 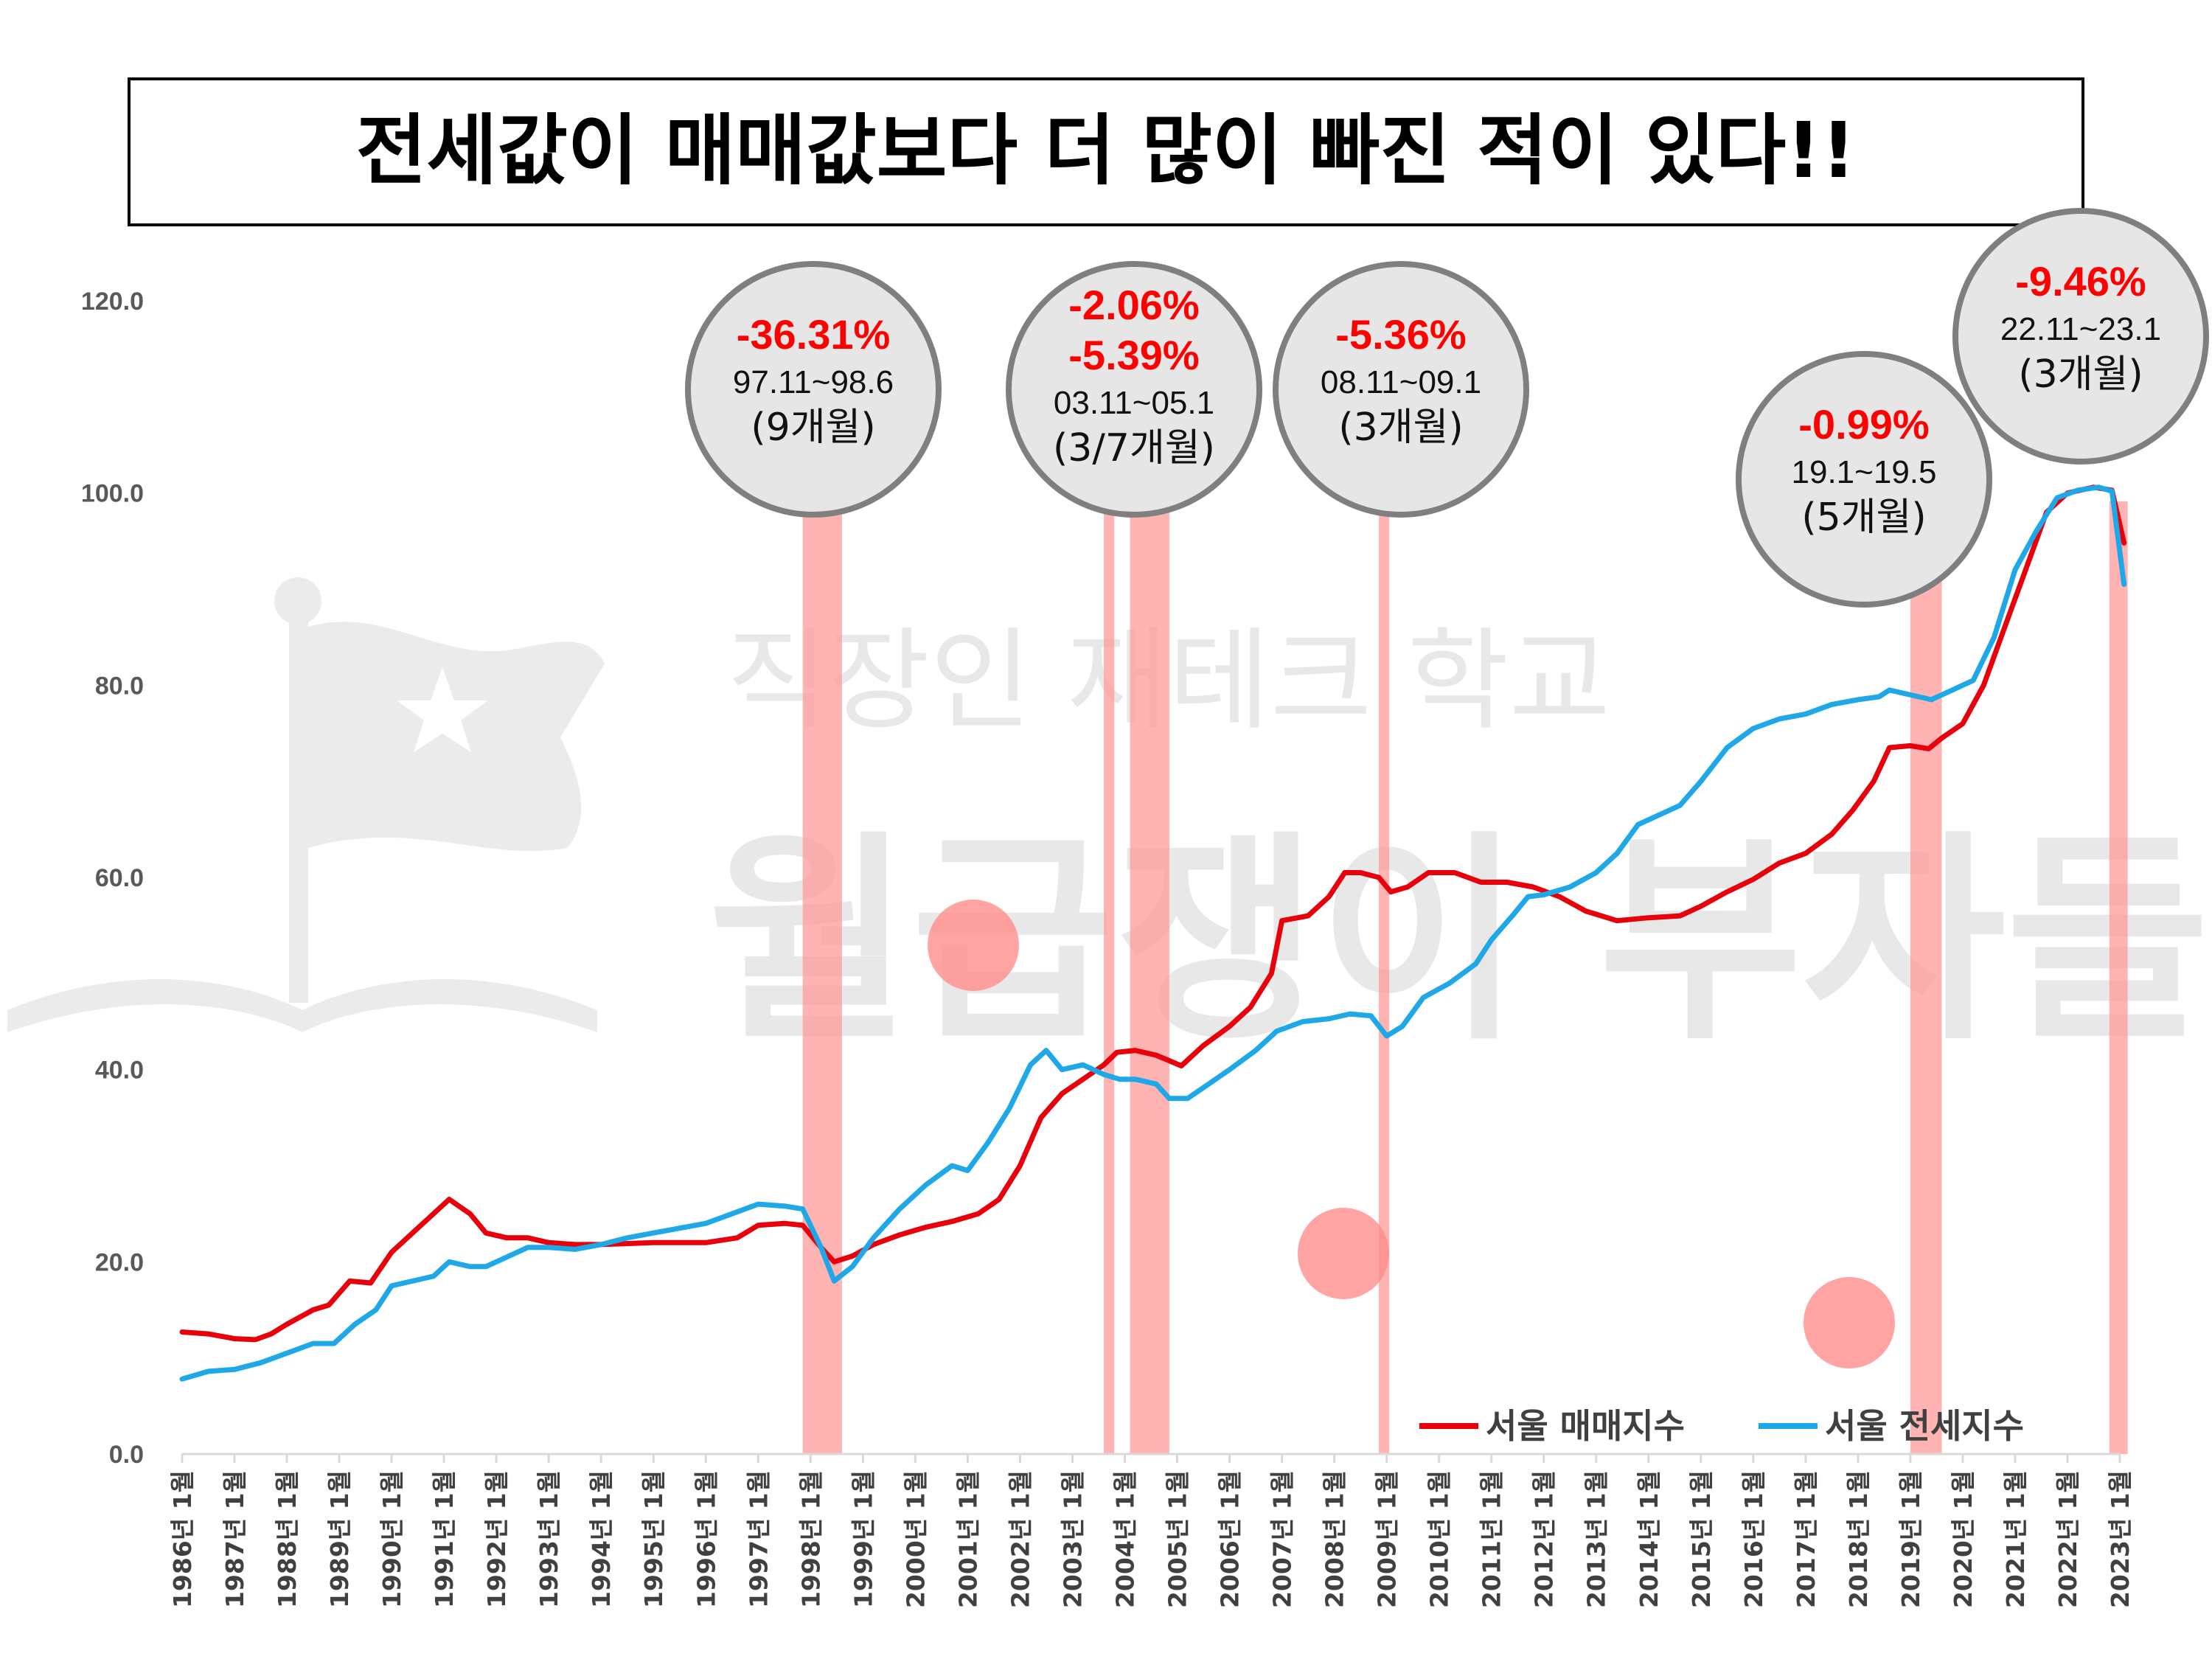 I want to click on x-tick-label: 1988년 1월, so click(x=287, y=1539).